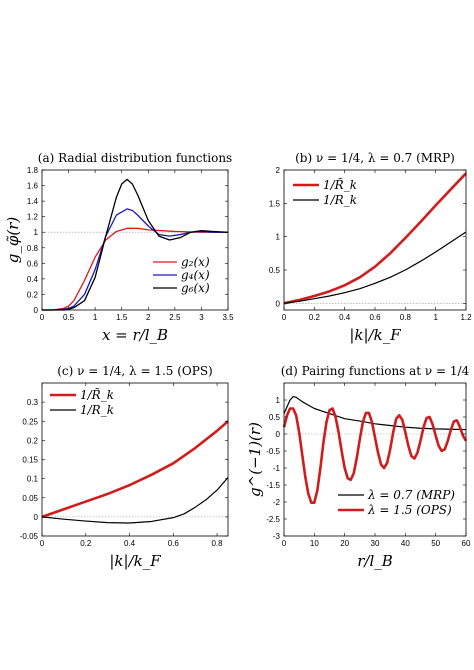 The image size is (474, 670). Describe the element at coordinates (69, 317) in the screenshot. I see `x-tick-label: 0.5` at that location.